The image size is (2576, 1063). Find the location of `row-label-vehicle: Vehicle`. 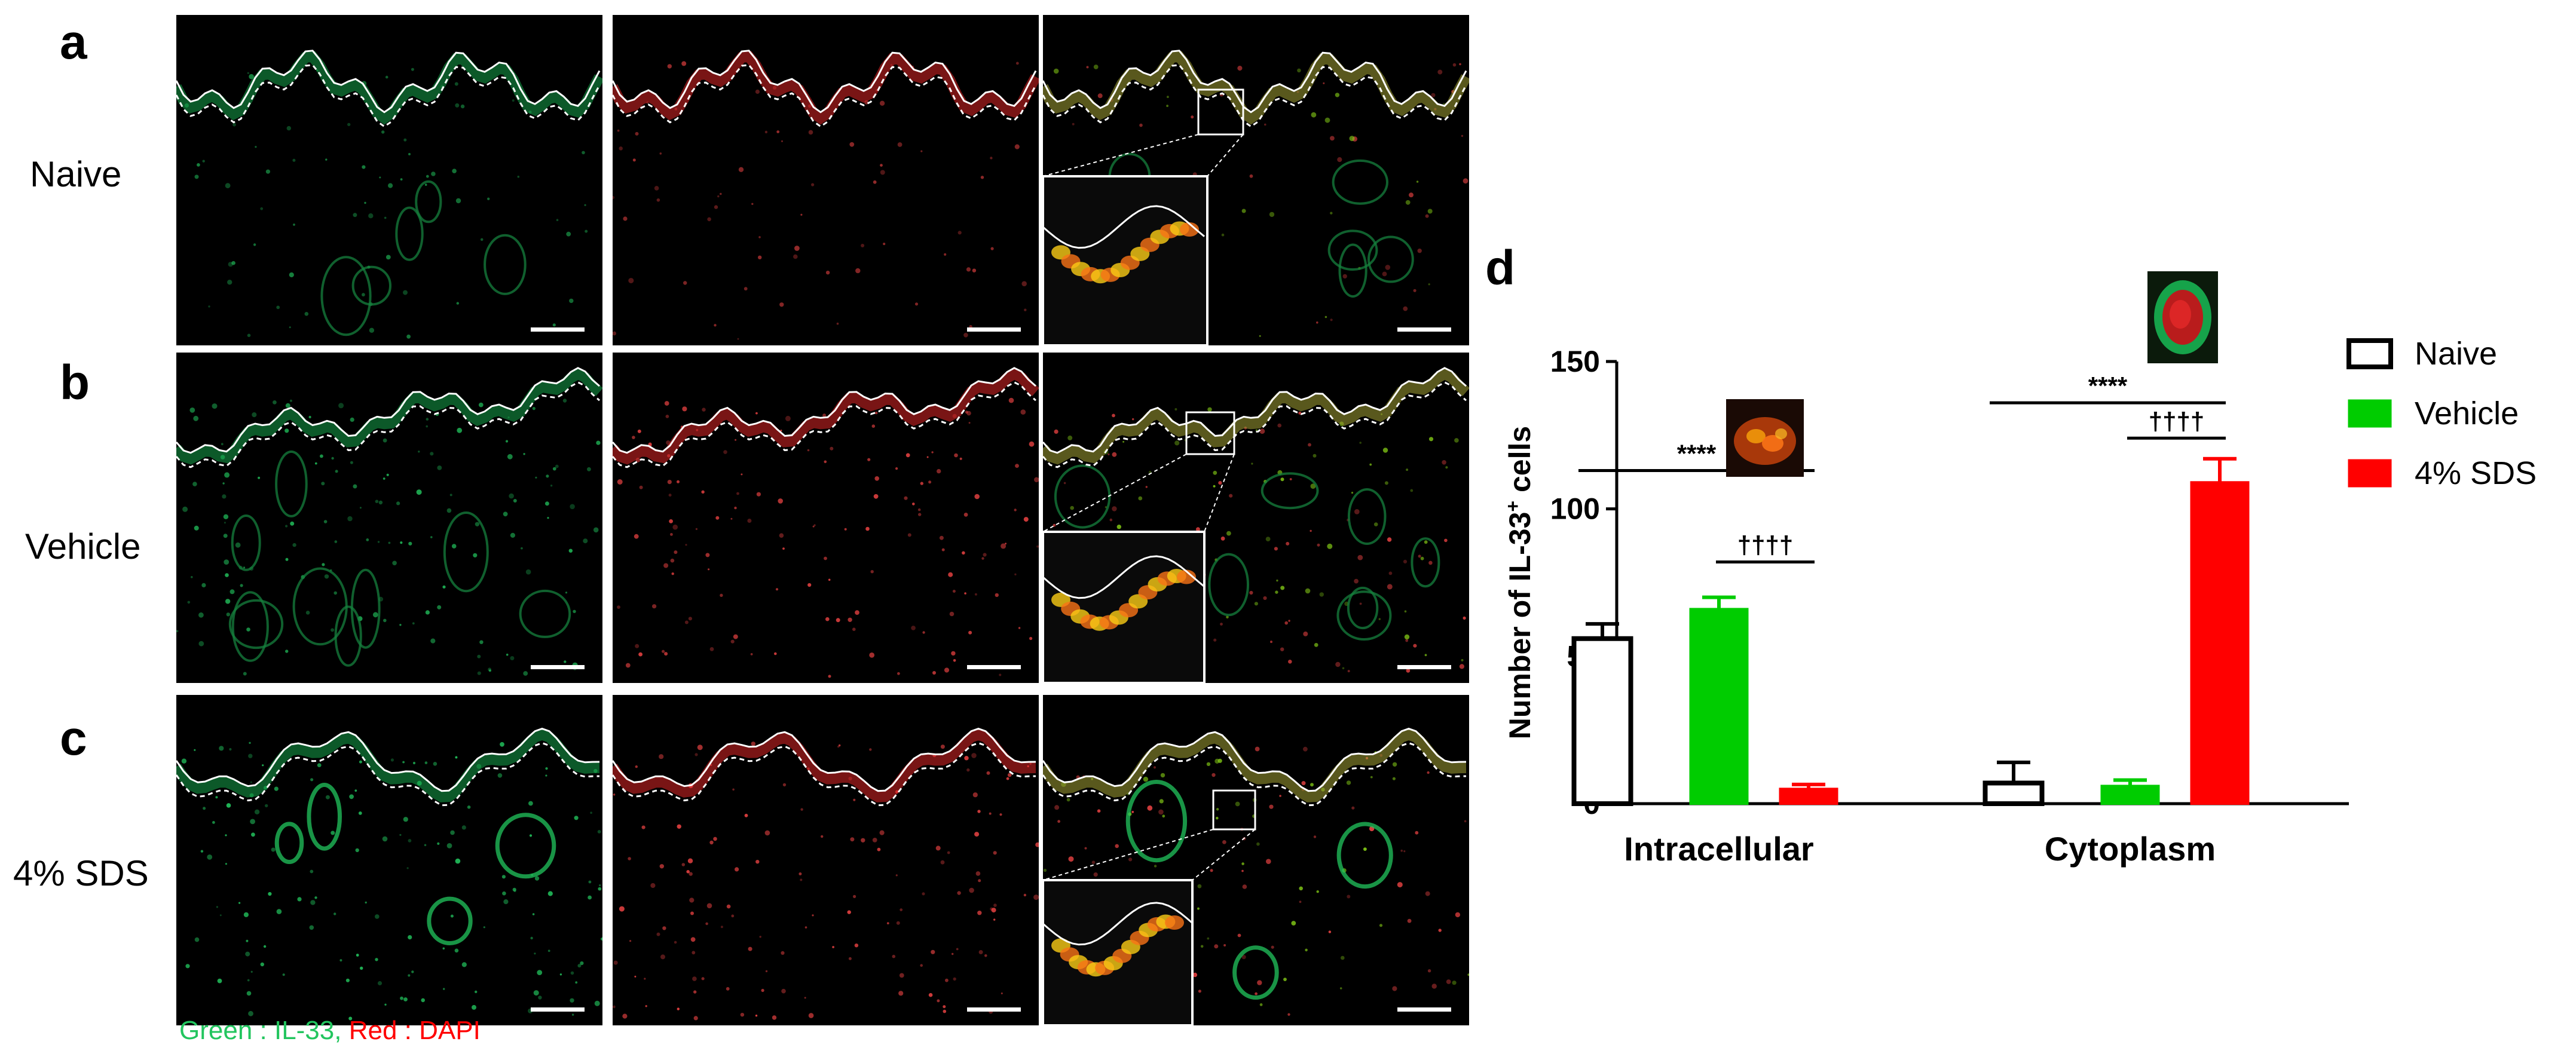

row-label-vehicle: Vehicle is located at coordinates (83, 546).